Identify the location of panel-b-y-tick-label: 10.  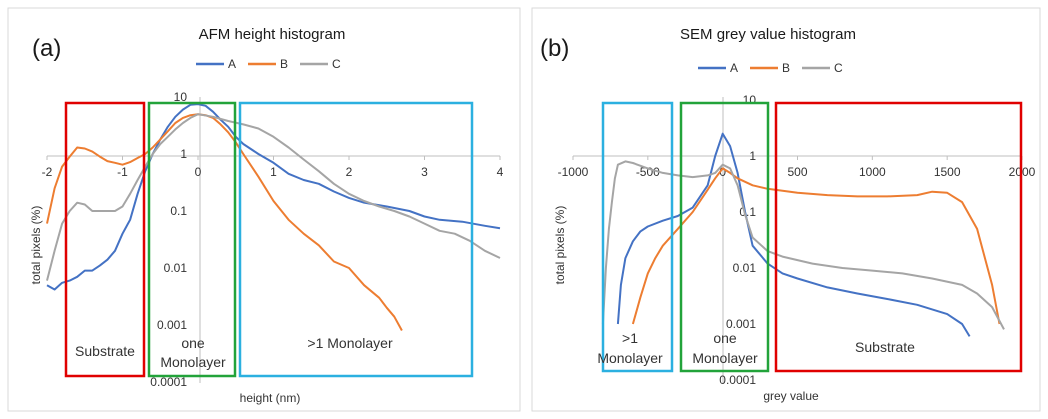
(750, 100).